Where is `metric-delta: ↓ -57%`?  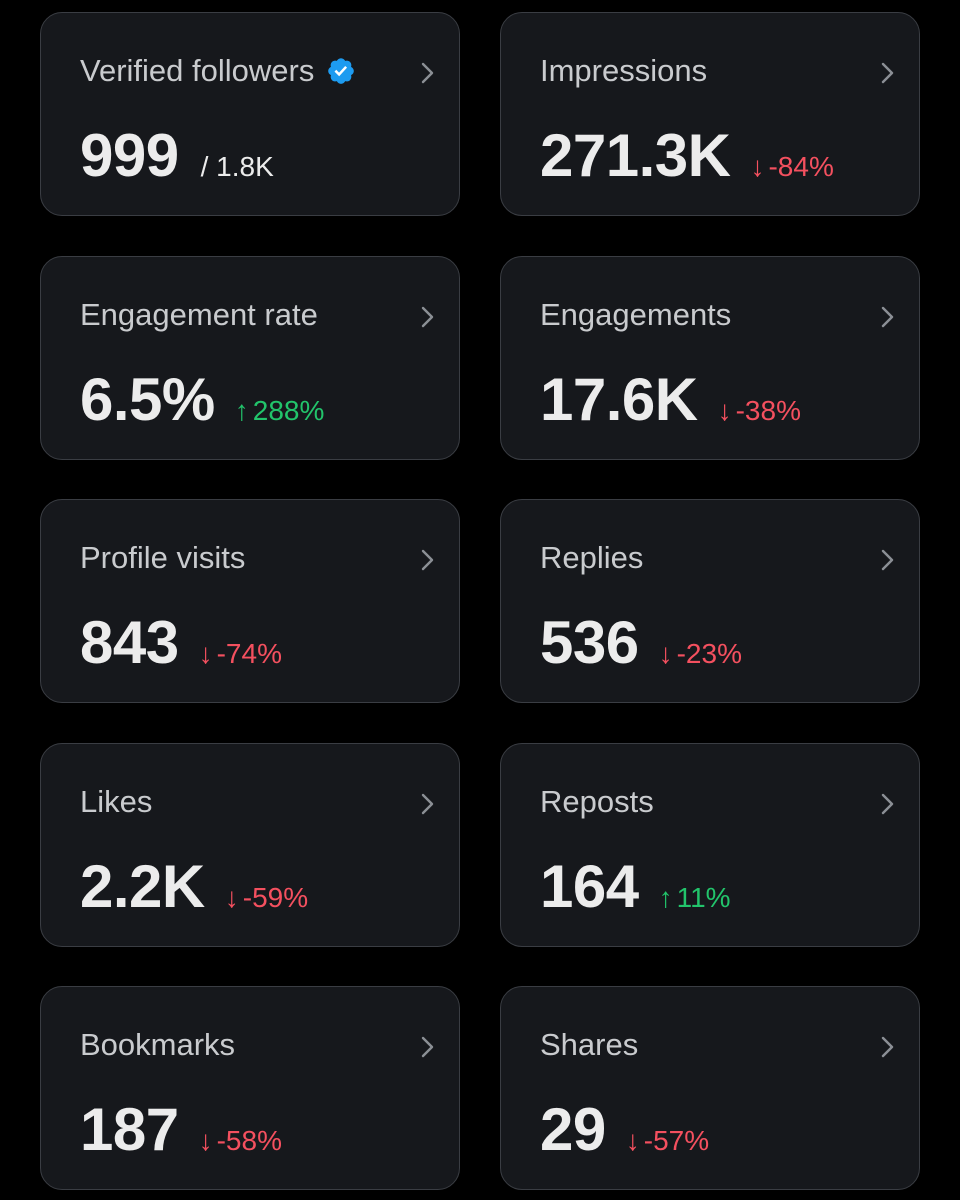 metric-delta: ↓ -57% is located at coordinates (667, 1141).